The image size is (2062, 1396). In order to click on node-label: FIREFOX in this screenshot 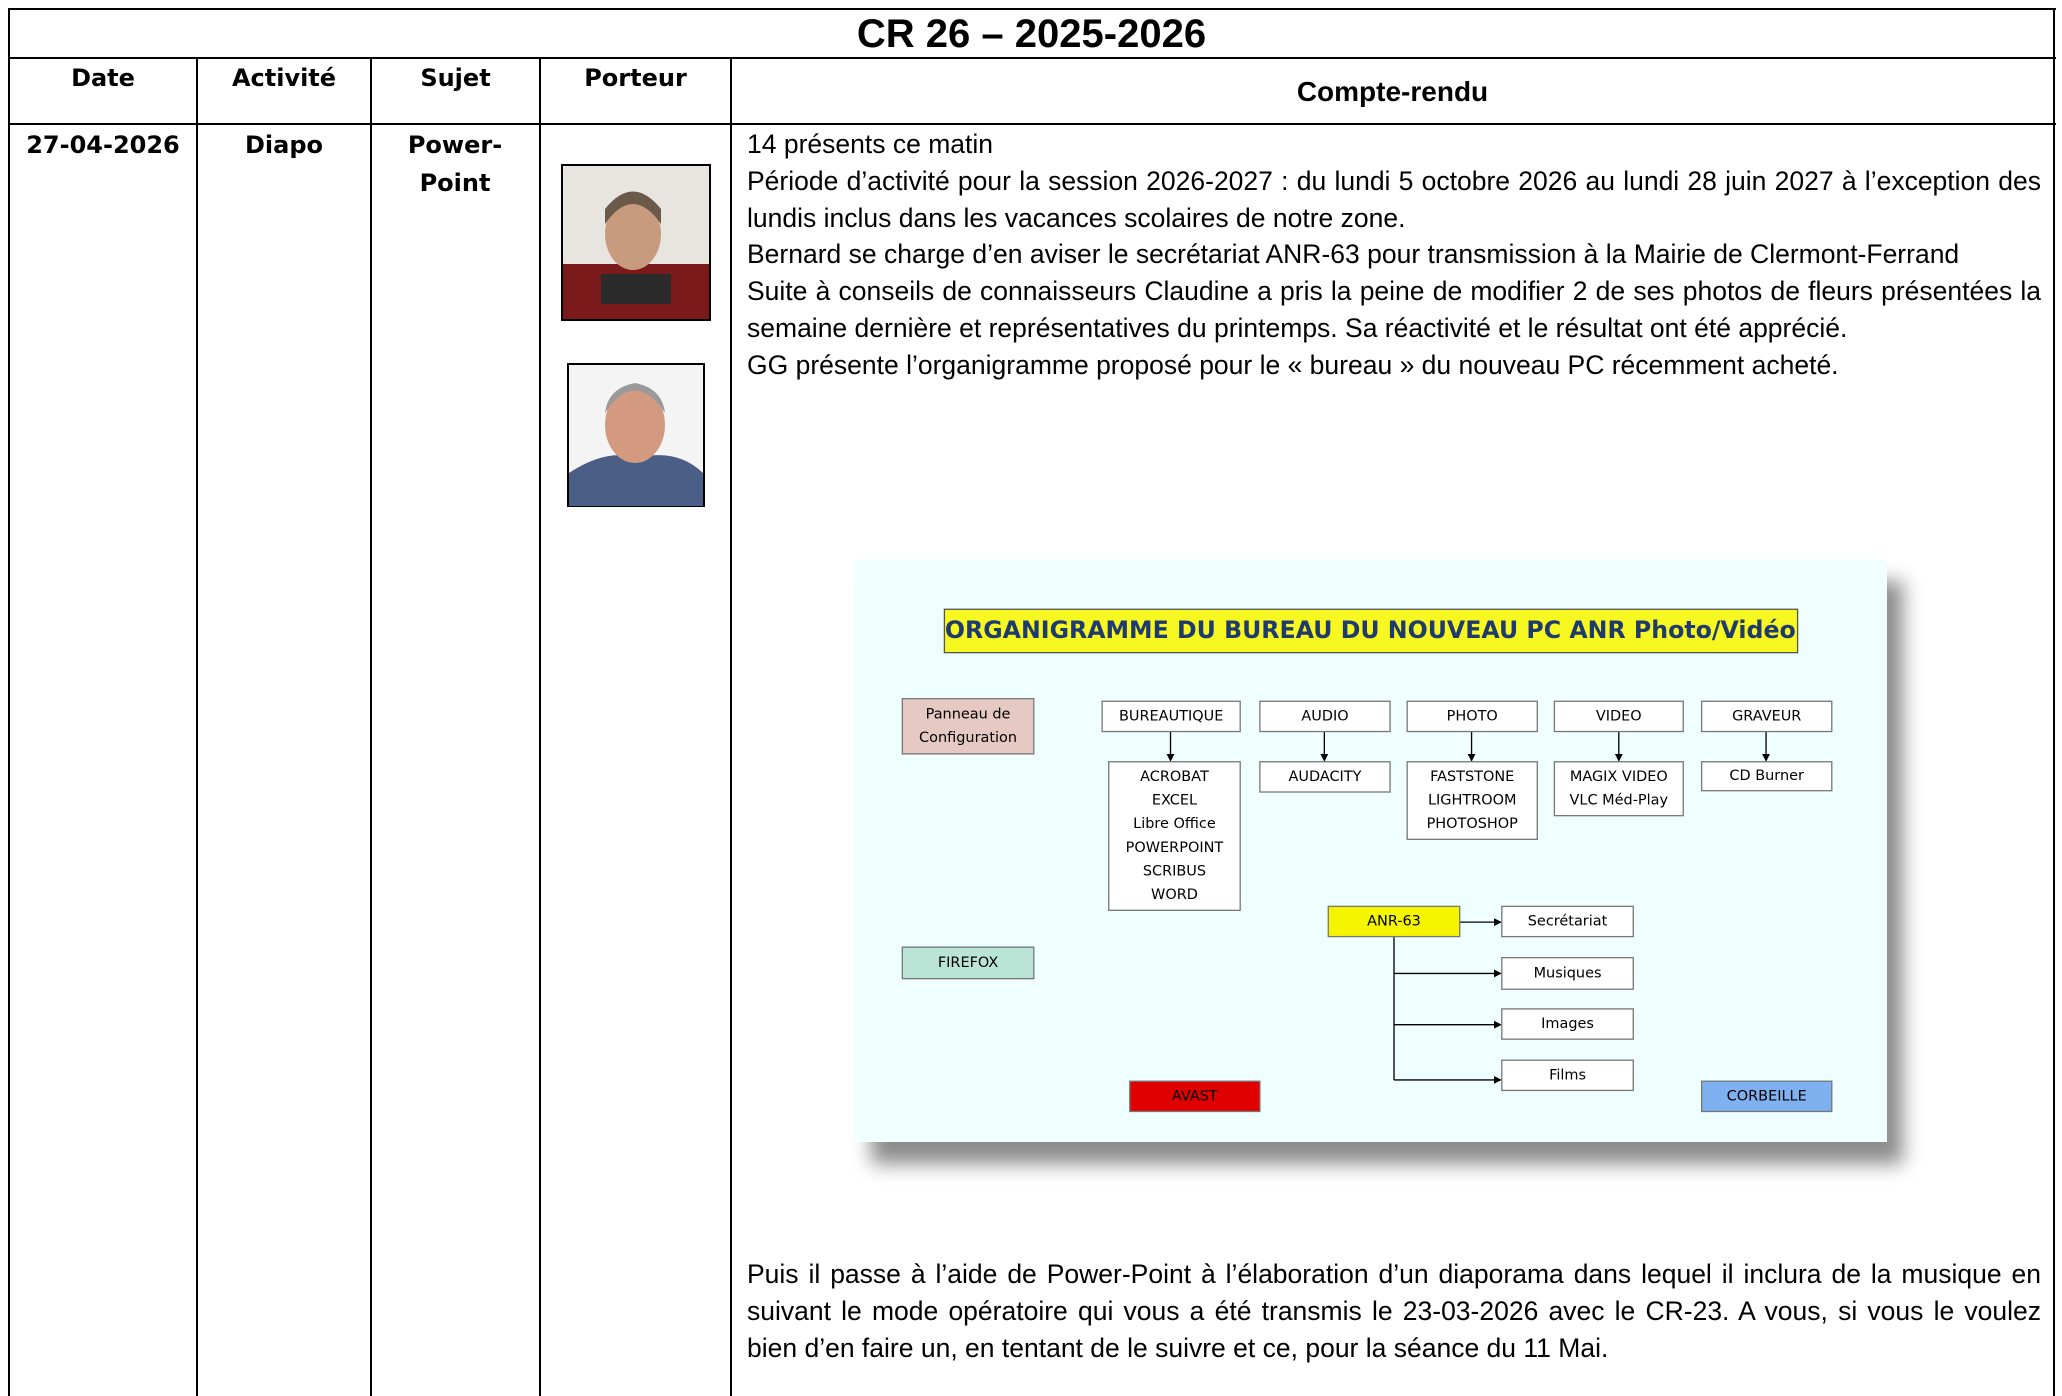, I will do `click(968, 963)`.